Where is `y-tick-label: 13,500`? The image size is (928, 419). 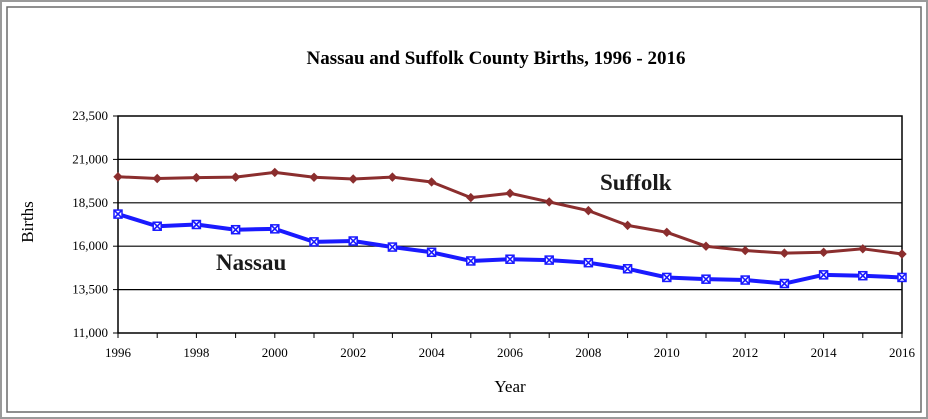 y-tick-label: 13,500 is located at coordinates (90, 289).